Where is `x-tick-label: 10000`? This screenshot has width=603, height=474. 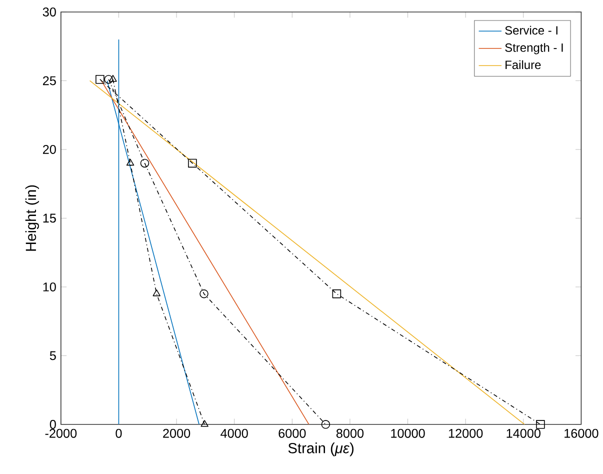
x-tick-label: 10000 is located at coordinates (408, 433).